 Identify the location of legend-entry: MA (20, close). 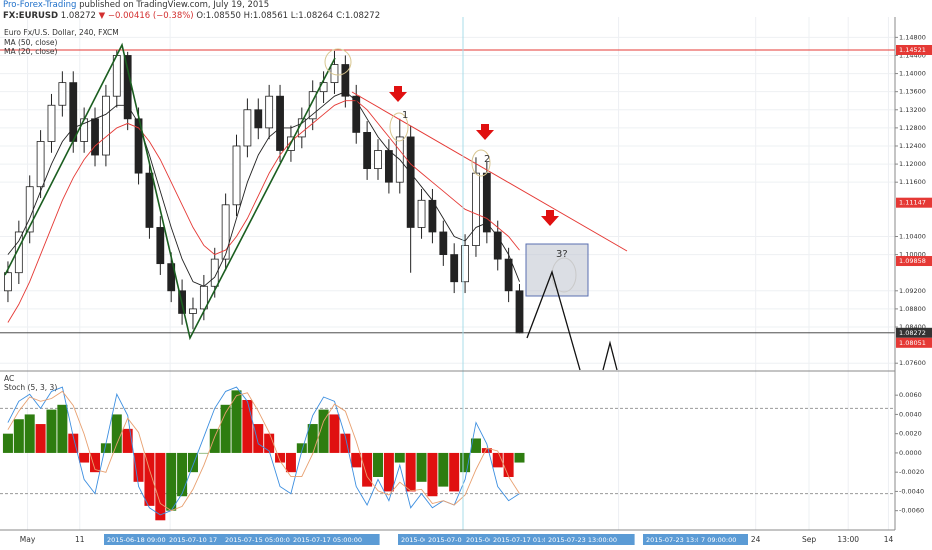
(31, 51).